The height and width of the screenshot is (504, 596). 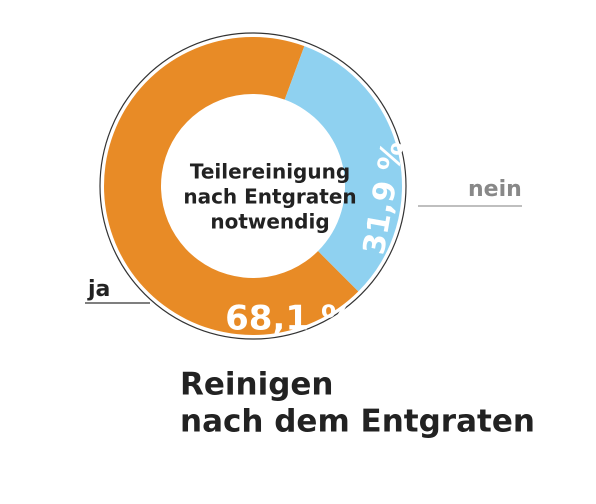 What do you see at coordinates (495, 189) in the screenshot?
I see `category-label: nein` at bounding box center [495, 189].